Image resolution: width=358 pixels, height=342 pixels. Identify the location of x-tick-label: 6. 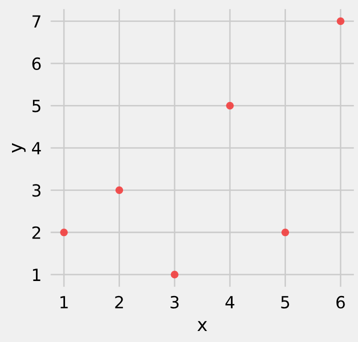
(340, 302).